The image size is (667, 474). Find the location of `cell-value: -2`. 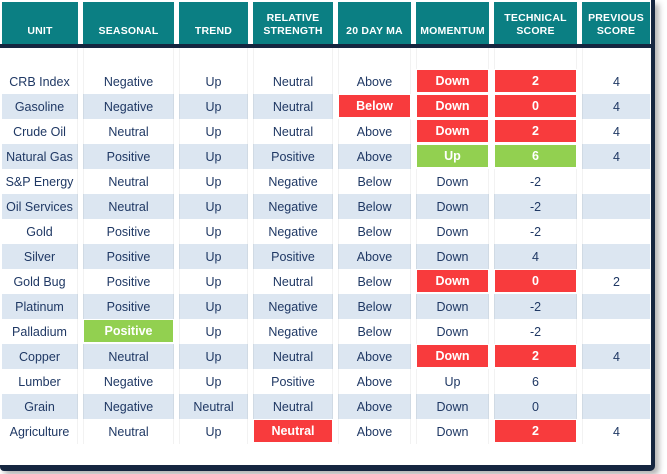

cell-value: -2 is located at coordinates (535, 231).